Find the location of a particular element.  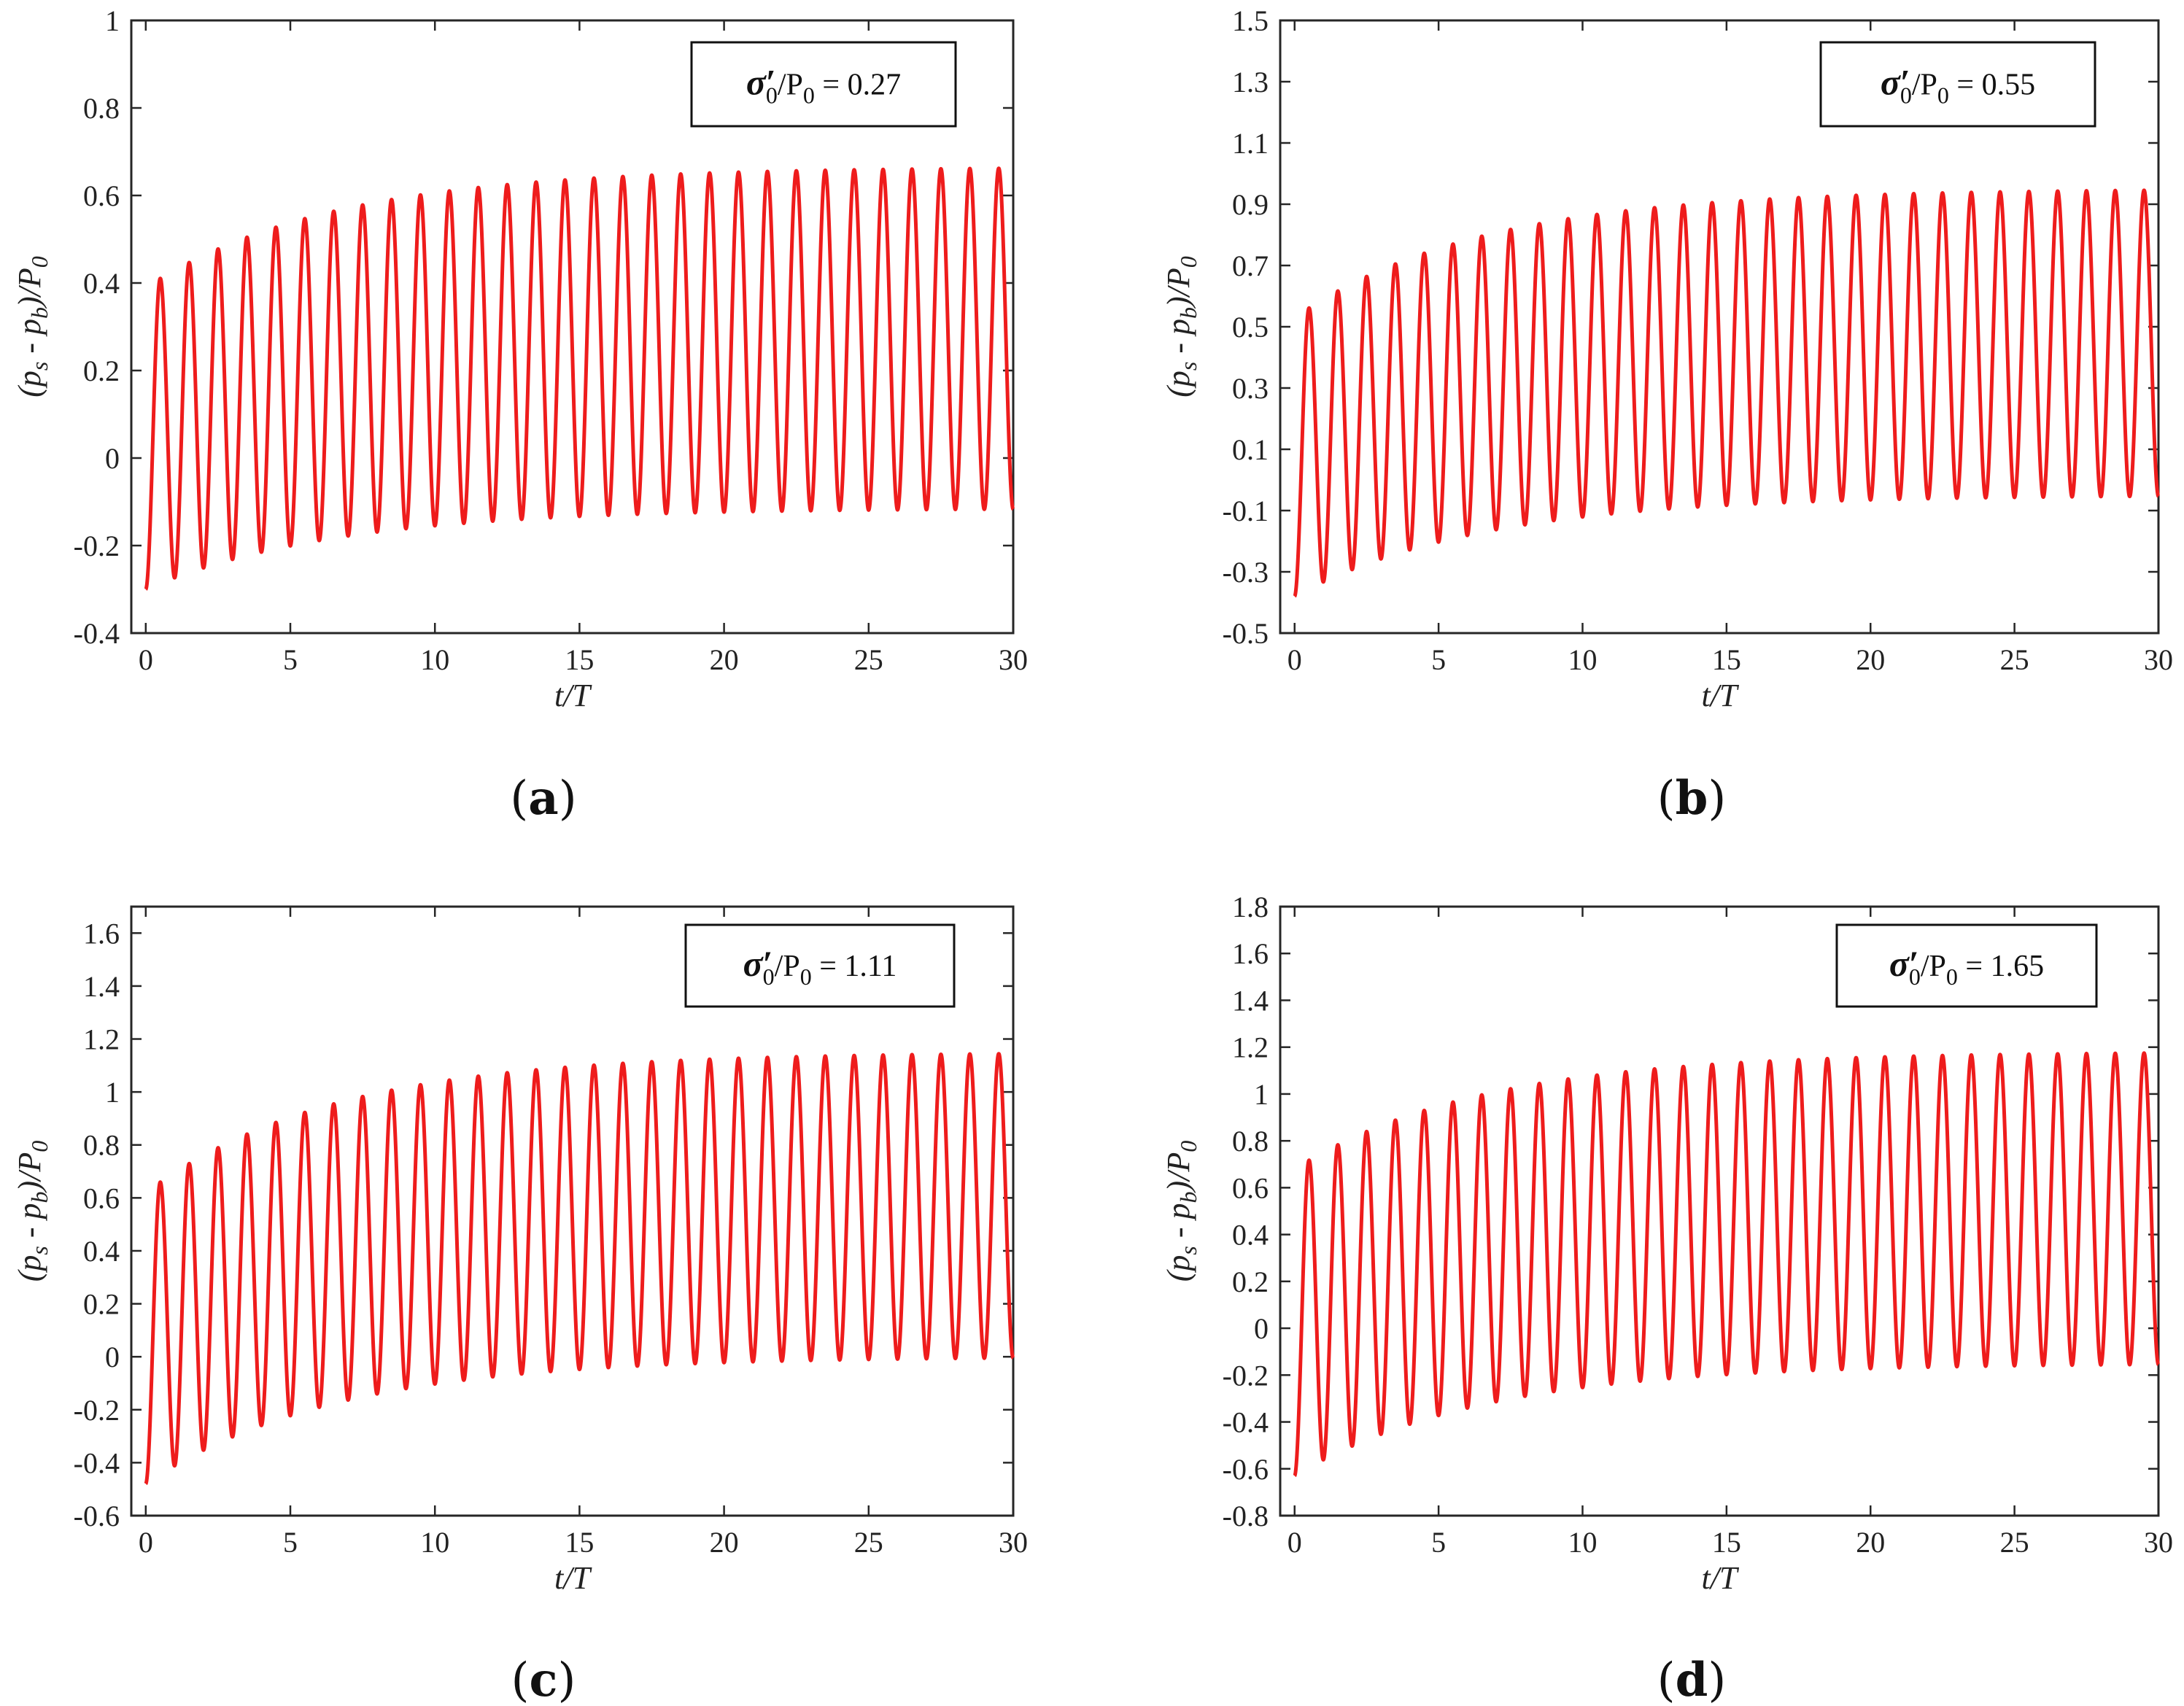

y-tick-label: -0.5 is located at coordinates (1246, 633).